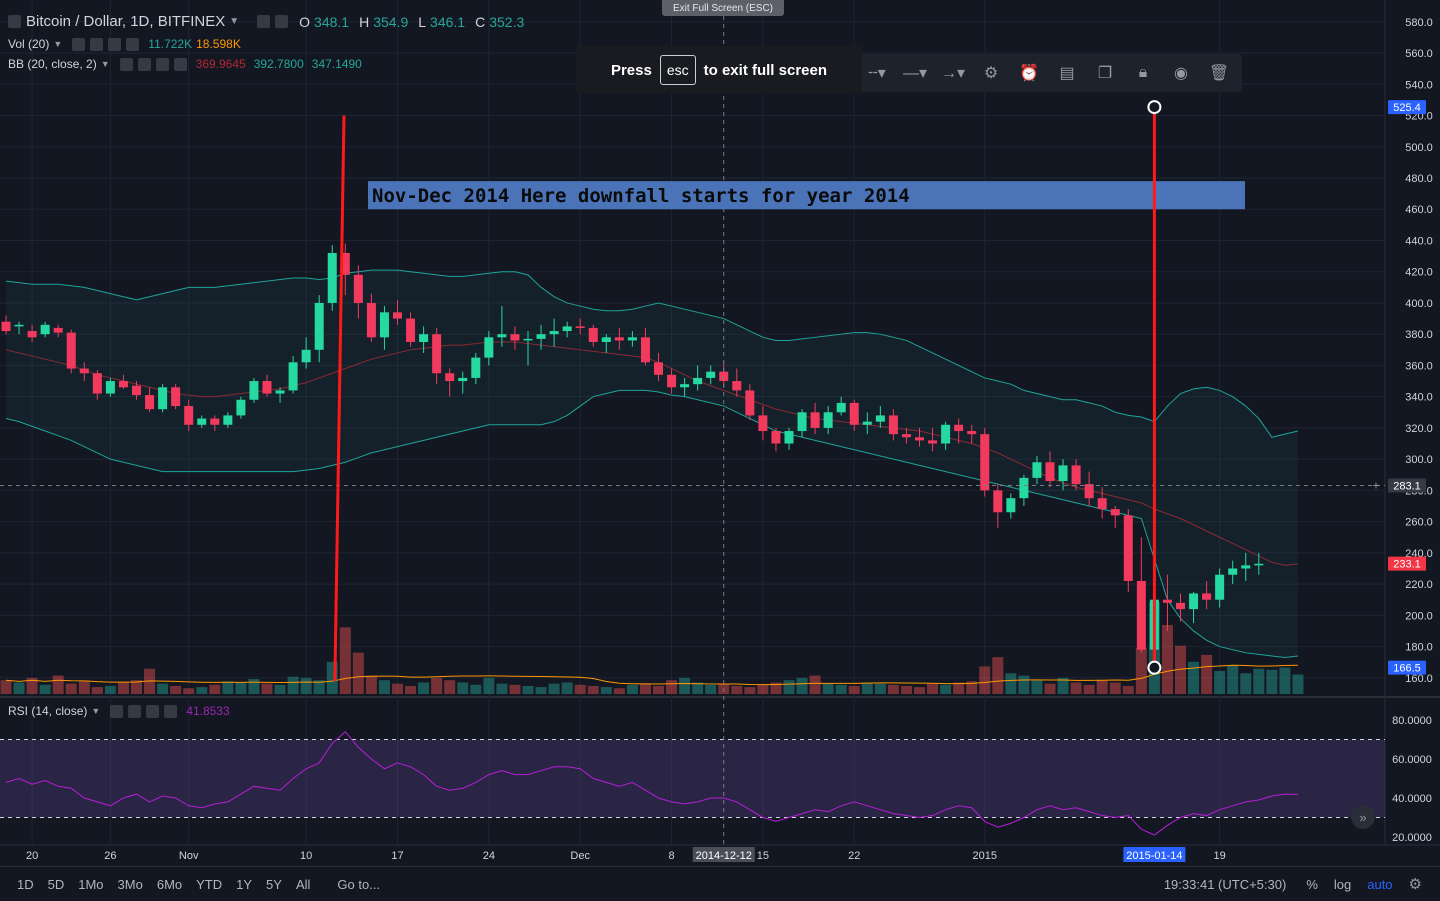  I want to click on bb-remove-icon, so click(180, 64).